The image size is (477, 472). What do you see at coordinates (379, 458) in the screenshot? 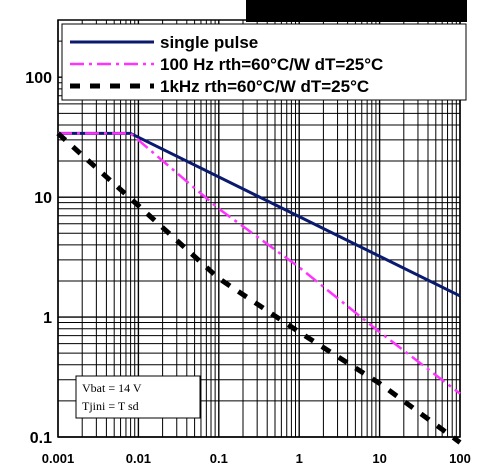
I see `x-tick-label: 10` at bounding box center [379, 458].